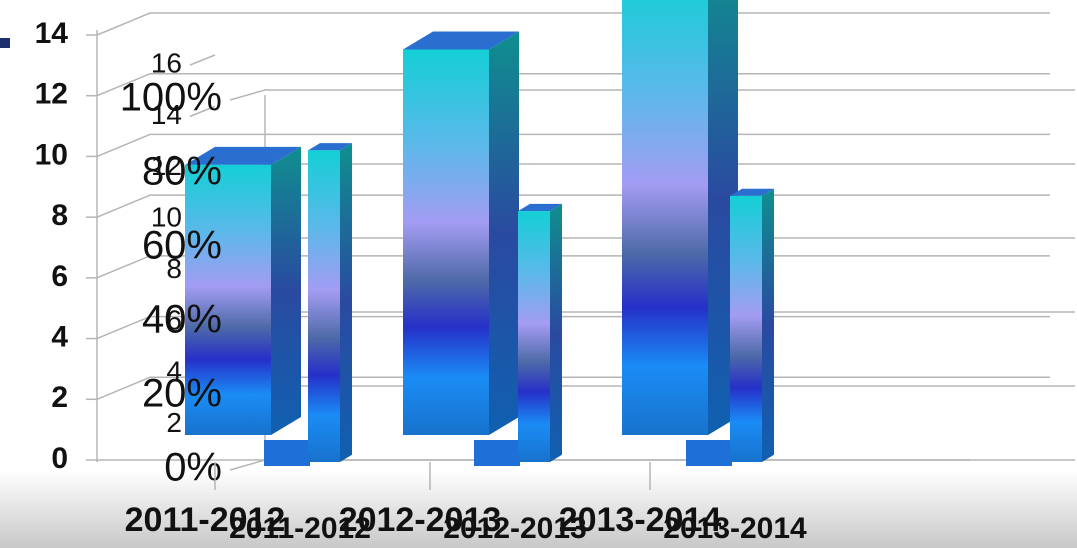 This screenshot has width=1077, height=548. Describe the element at coordinates (5, 43) in the screenshot. I see `title-fragment` at that location.